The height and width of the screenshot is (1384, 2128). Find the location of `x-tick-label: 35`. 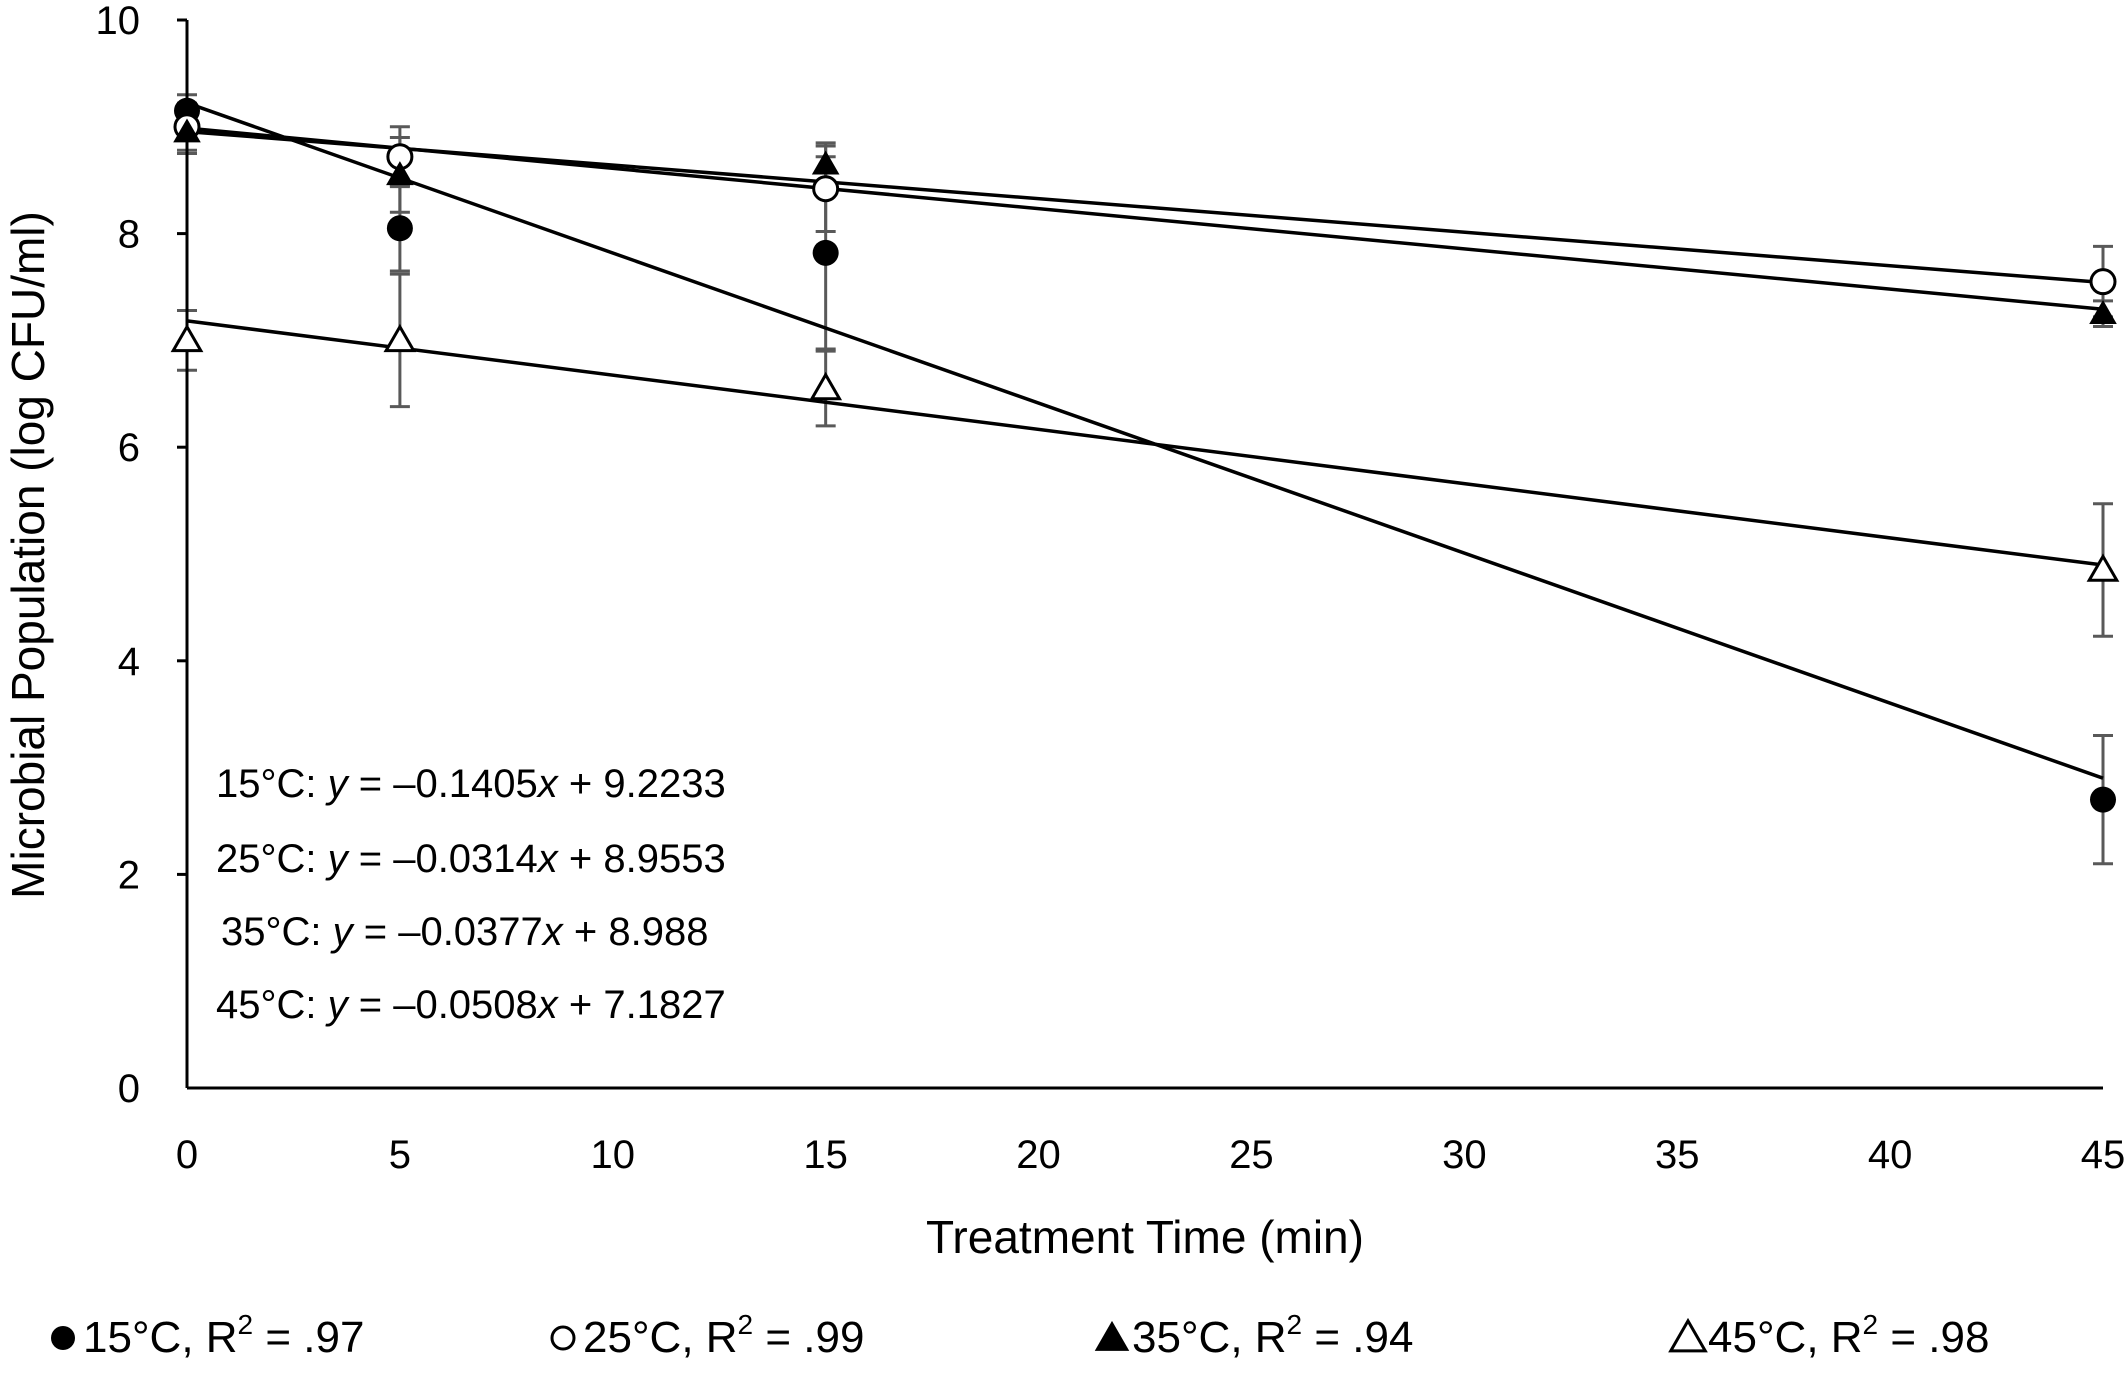

x-tick-label: 35 is located at coordinates (1677, 1155).